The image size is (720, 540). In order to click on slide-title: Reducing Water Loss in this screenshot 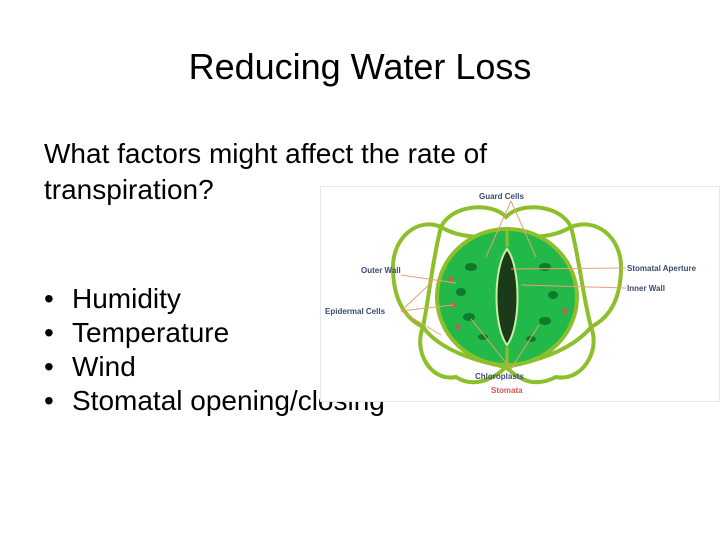, I will do `click(360, 66)`.